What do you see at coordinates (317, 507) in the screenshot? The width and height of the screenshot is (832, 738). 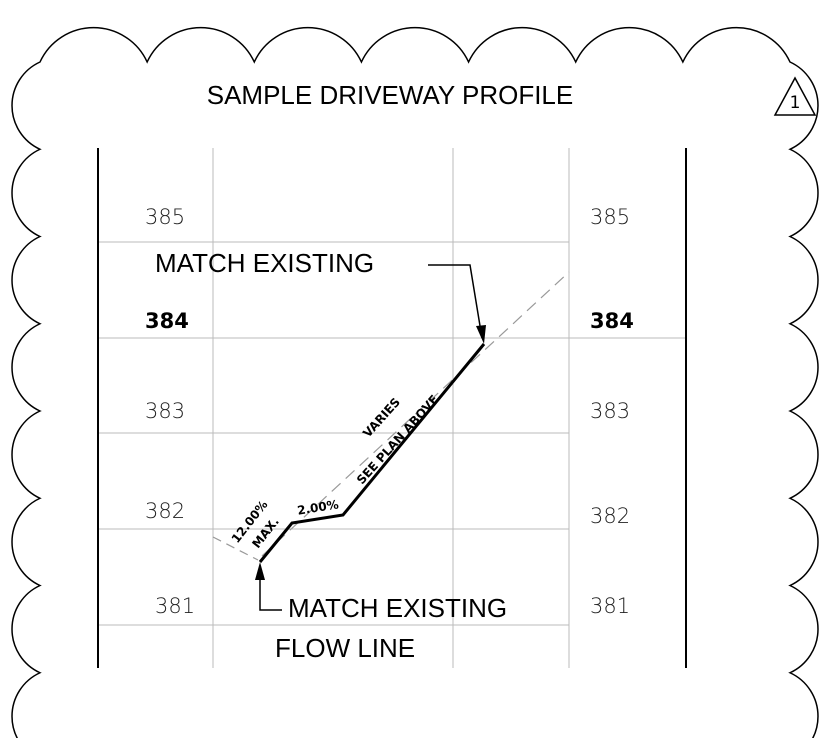 I see `slope-label: 2.00%` at bounding box center [317, 507].